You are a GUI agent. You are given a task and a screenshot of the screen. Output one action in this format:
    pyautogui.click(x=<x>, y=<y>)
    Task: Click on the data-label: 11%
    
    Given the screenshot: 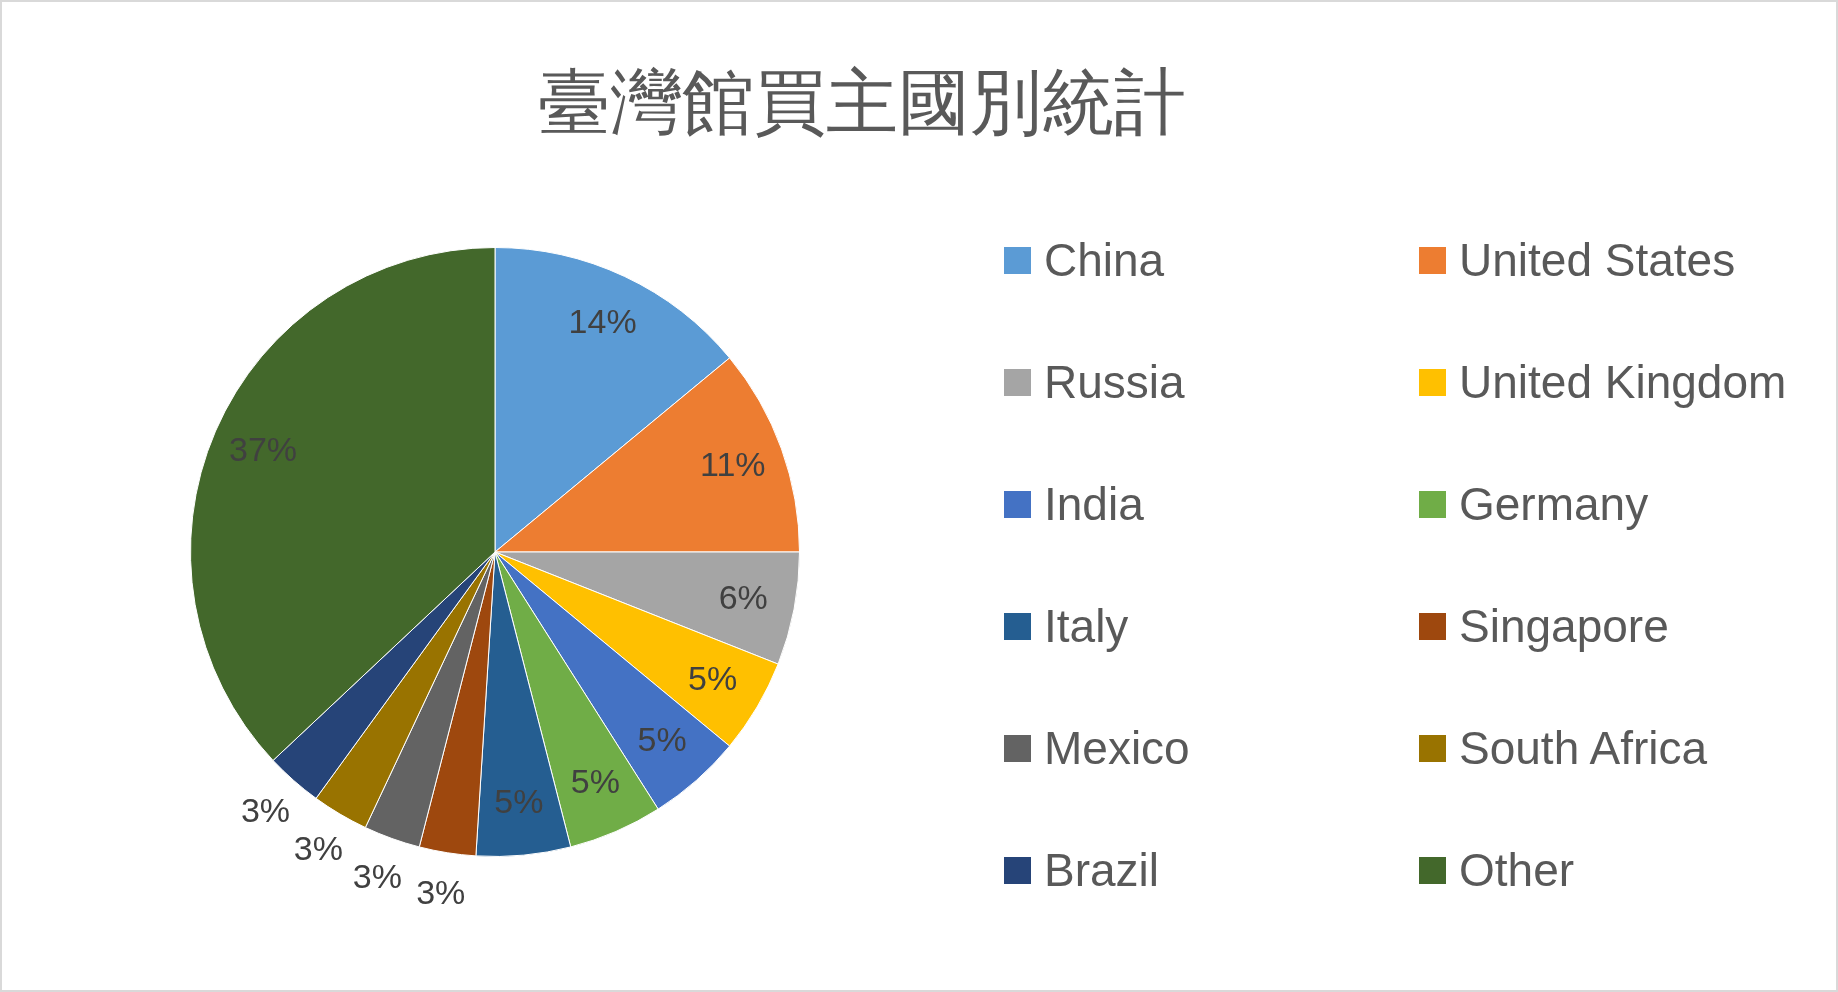 What is the action you would take?
    pyautogui.click(x=733, y=463)
    